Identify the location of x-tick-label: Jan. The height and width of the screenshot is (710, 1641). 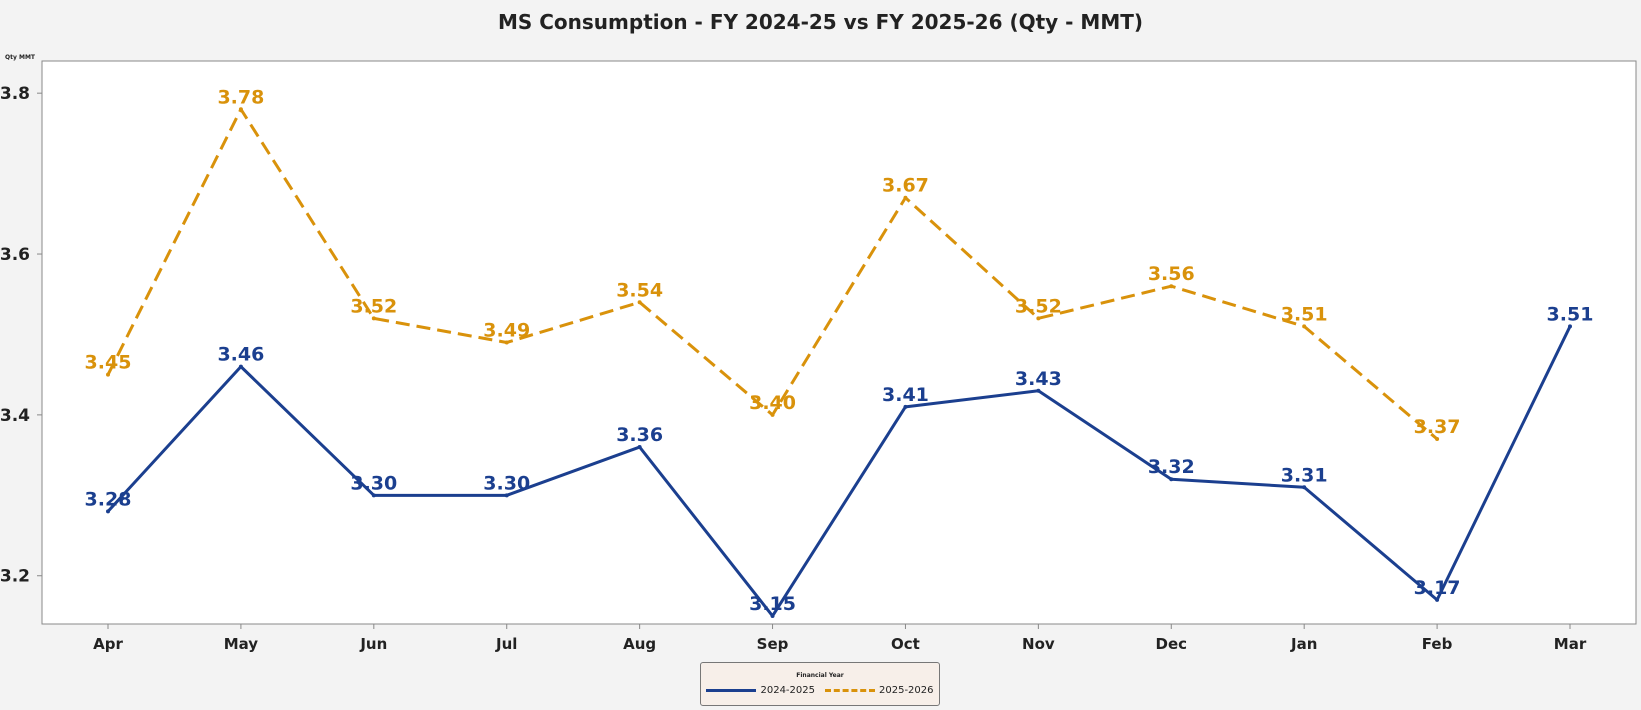
(1303, 644).